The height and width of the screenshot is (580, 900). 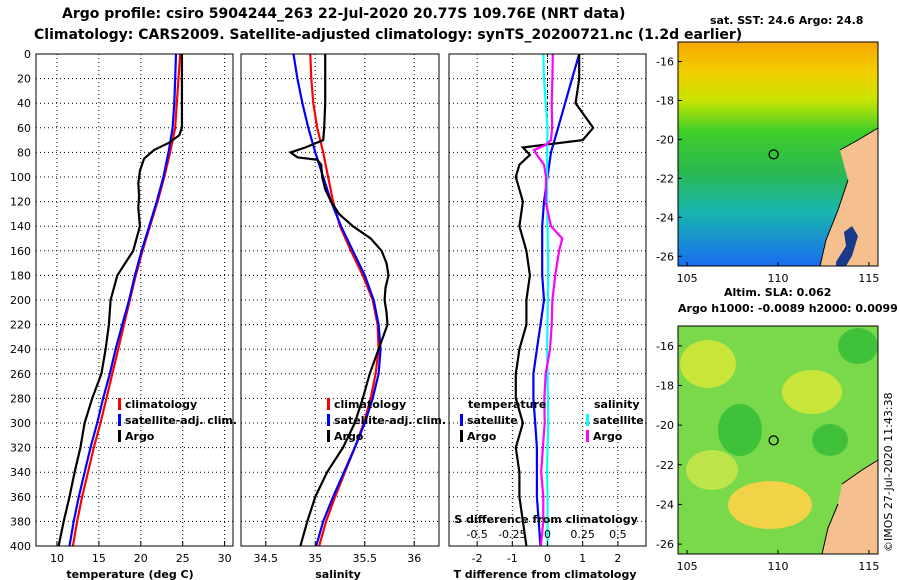 I want to click on salinity-xlabel: salinity, so click(x=338, y=574).